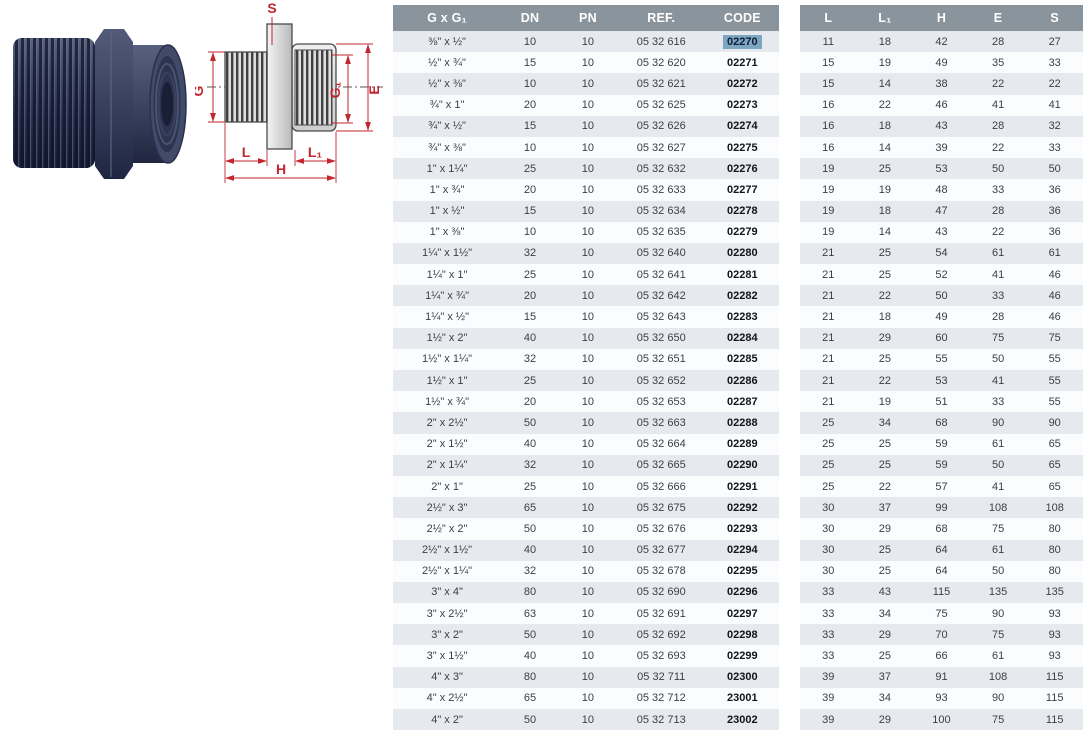 The width and height of the screenshot is (1083, 736). Describe the element at coordinates (941, 571) in the screenshot. I see `table-row: 30 25 64 50 80` at that location.